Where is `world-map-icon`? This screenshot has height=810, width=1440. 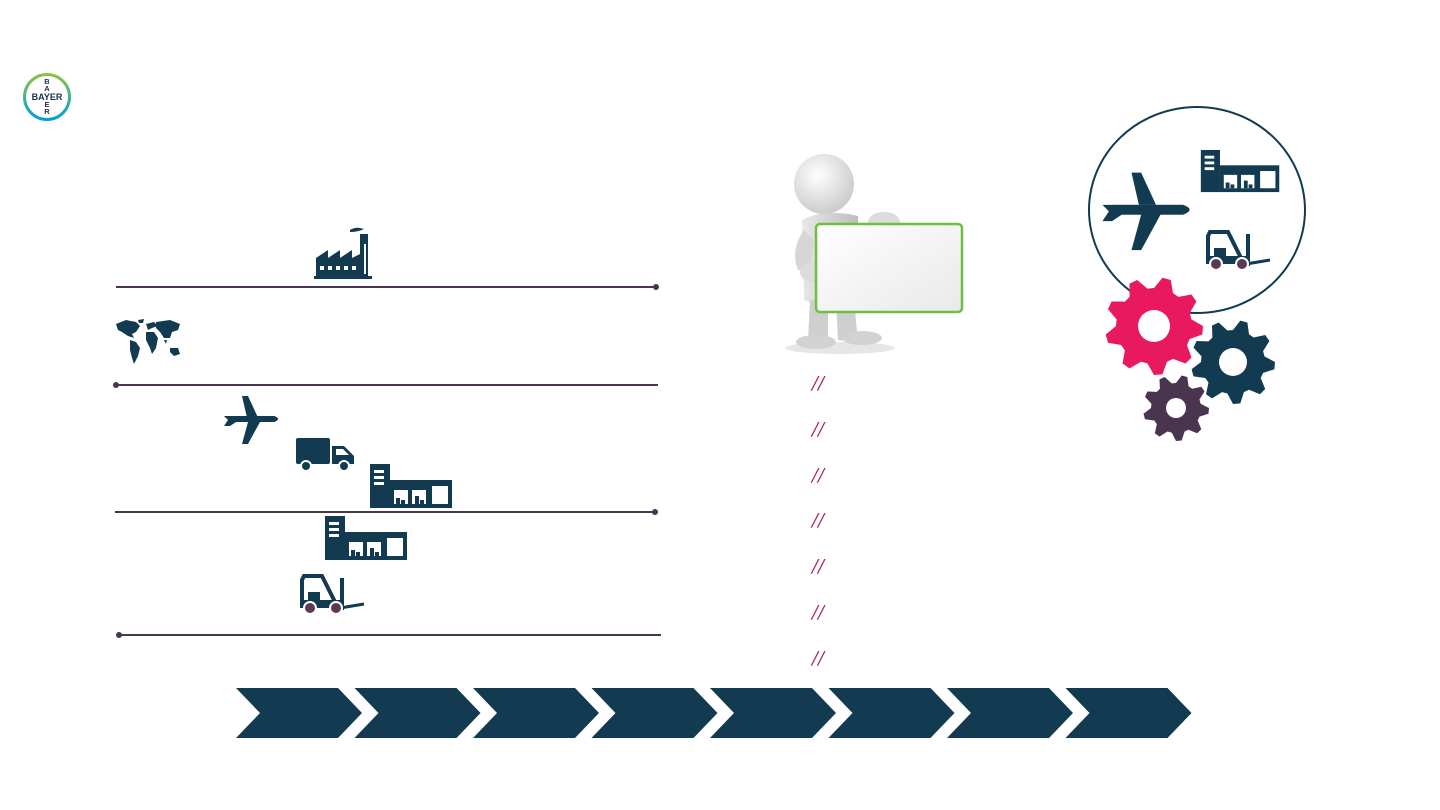 world-map-icon is located at coordinates (148, 341).